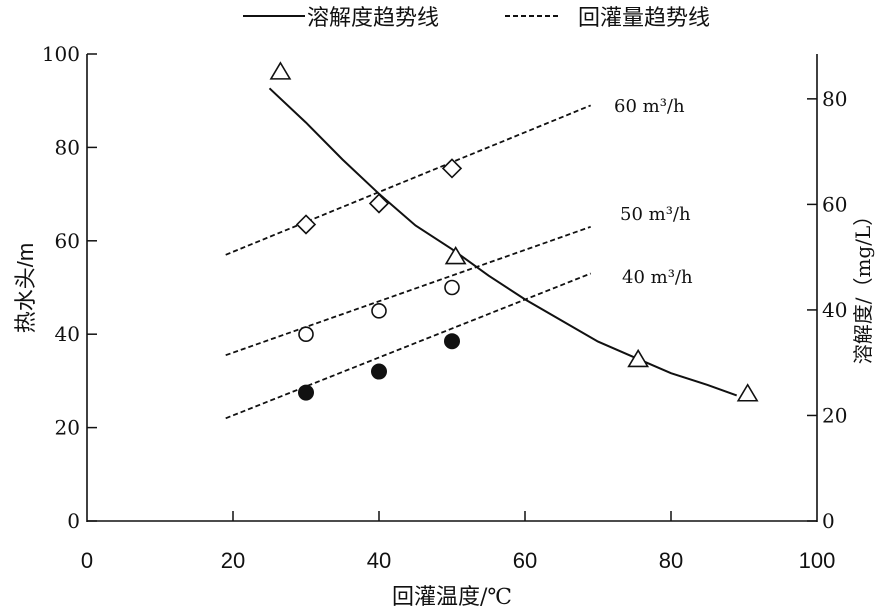  I want to click on y-left-tick-label: 100, so click(61, 54).